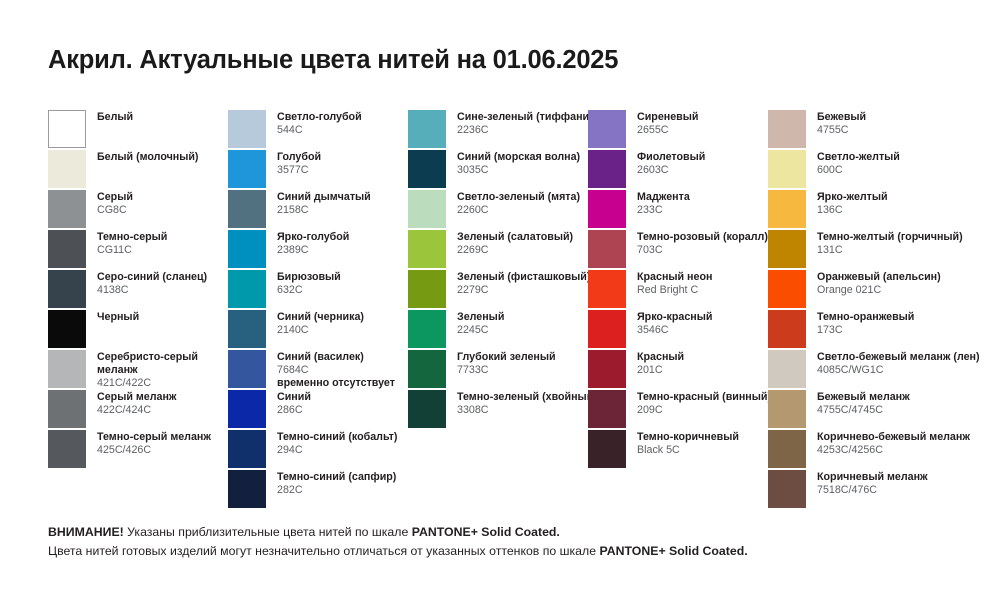 The height and width of the screenshot is (609, 1000). What do you see at coordinates (320, 323) in the screenshot?
I see `swatch-labels: Синий (черника) 2140C` at bounding box center [320, 323].